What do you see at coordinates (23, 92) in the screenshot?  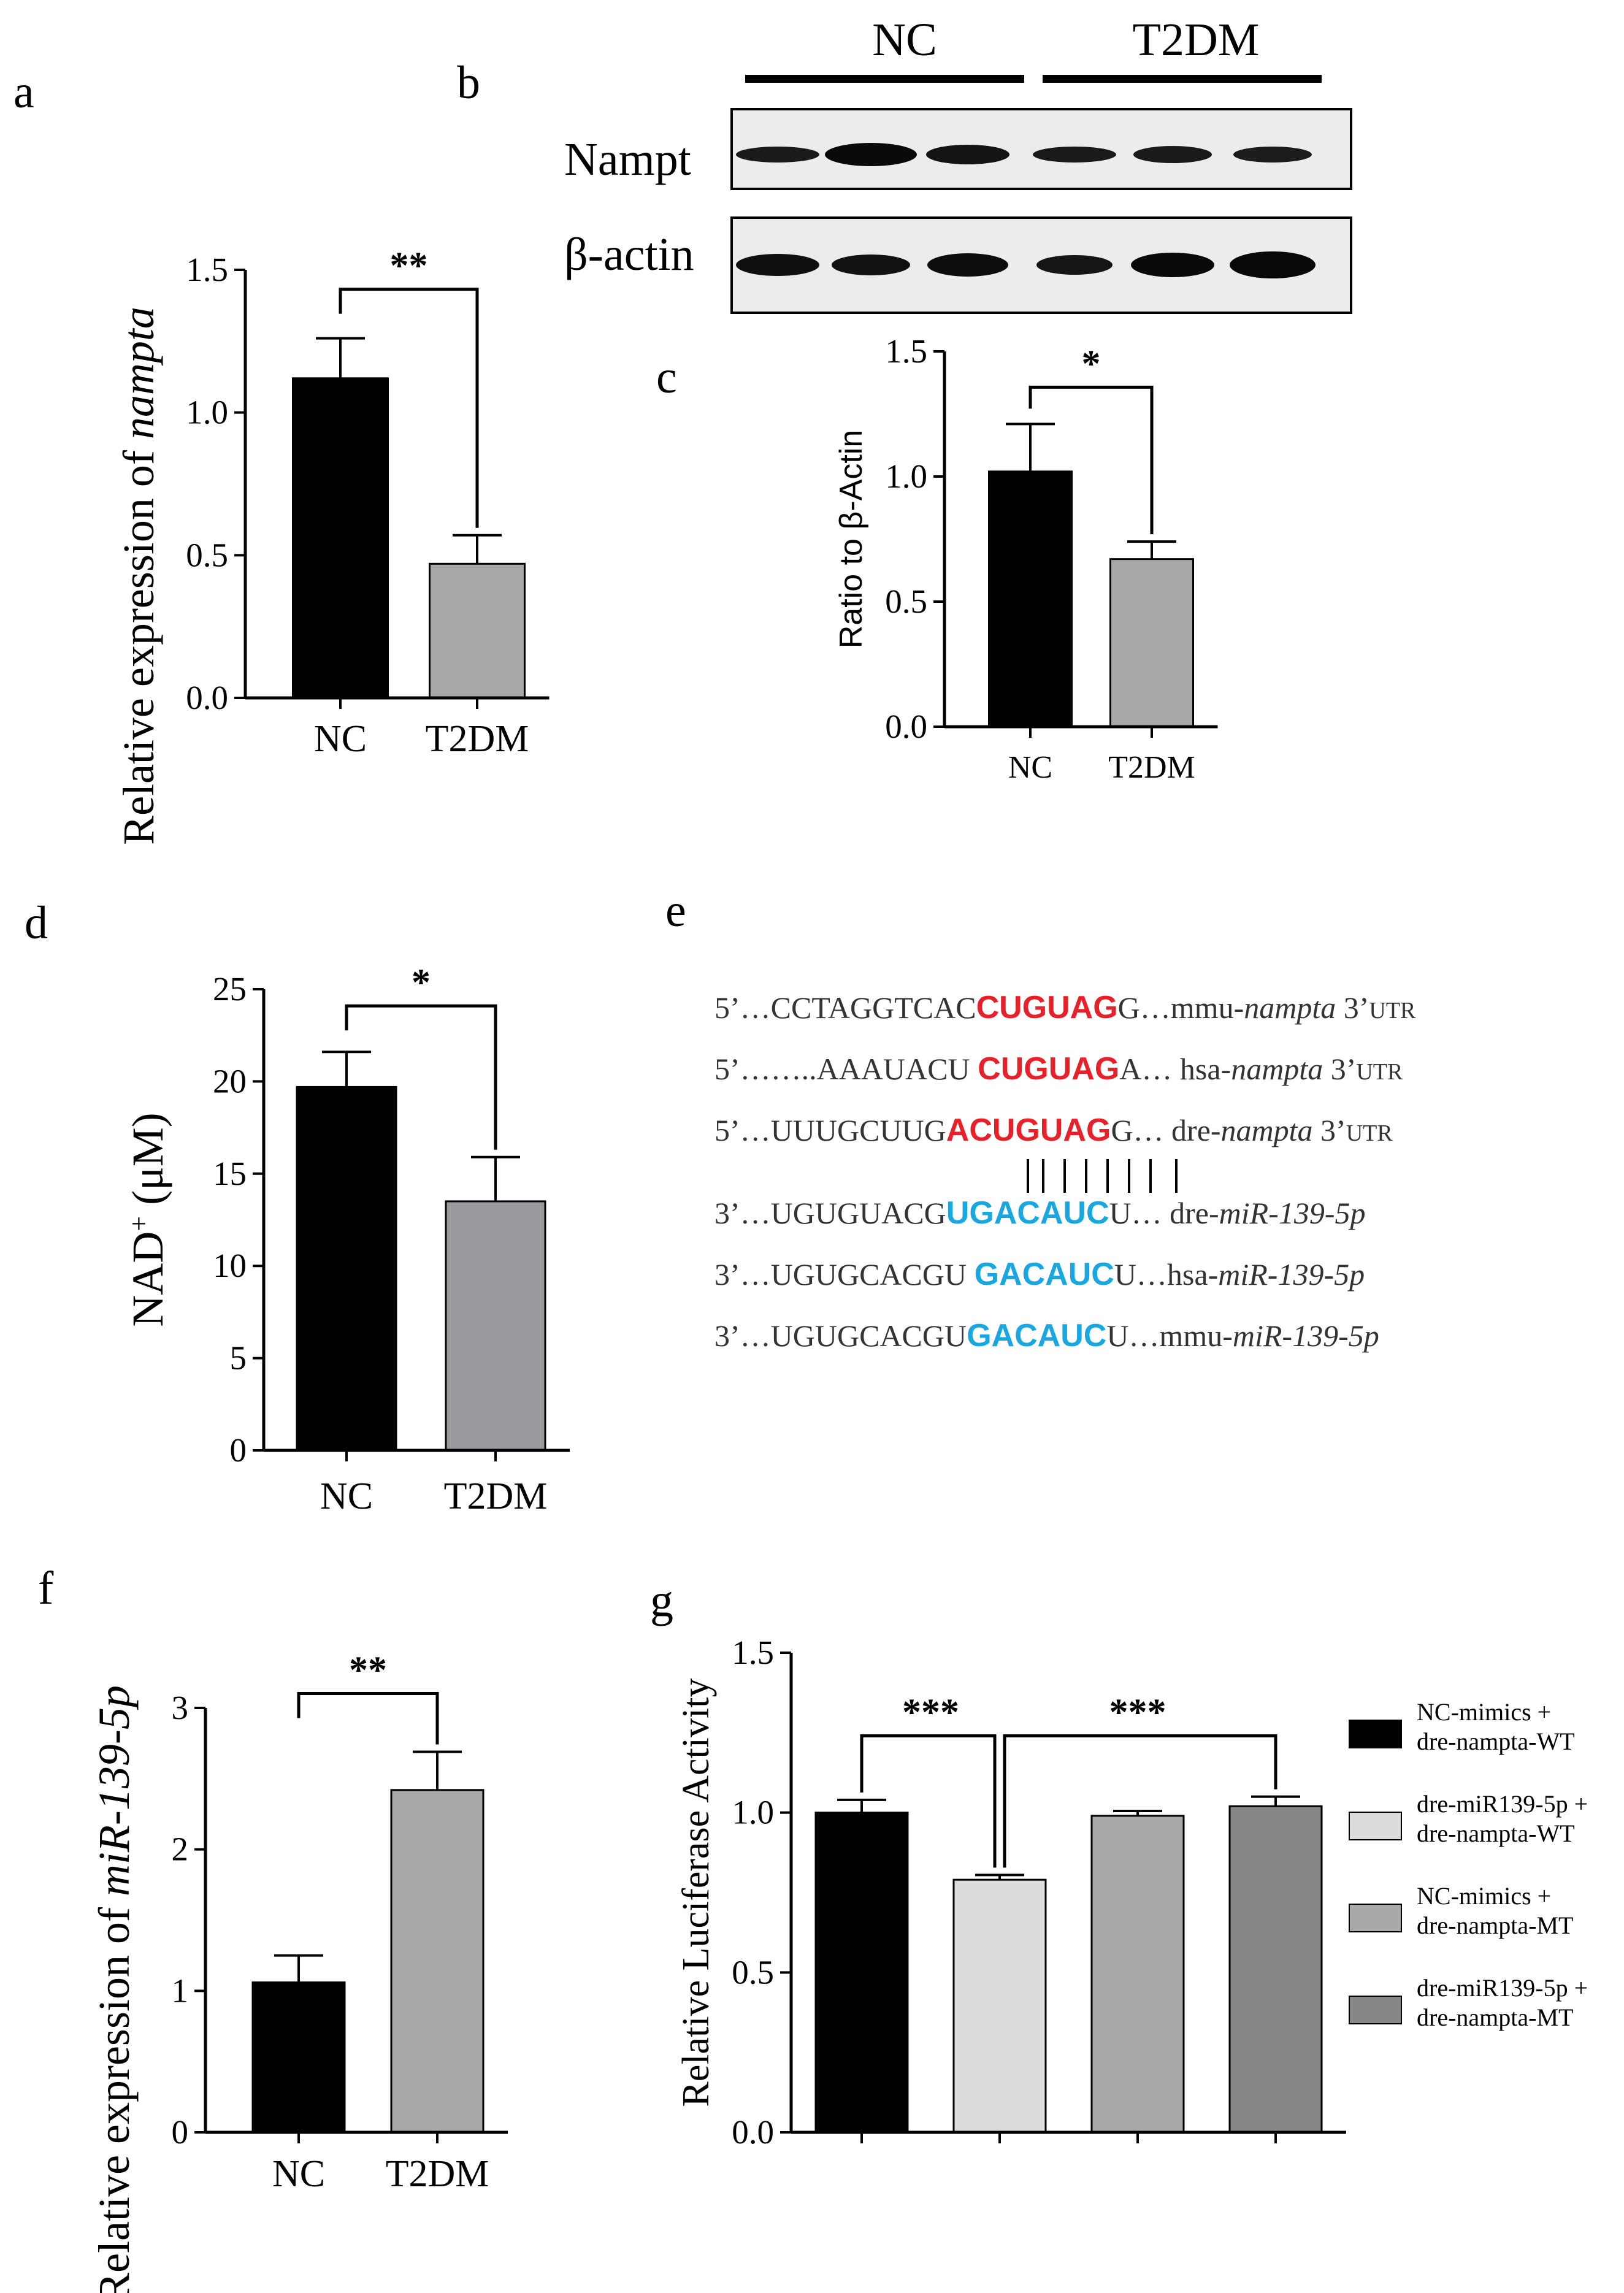 I see `panel-letter-a: a` at bounding box center [23, 92].